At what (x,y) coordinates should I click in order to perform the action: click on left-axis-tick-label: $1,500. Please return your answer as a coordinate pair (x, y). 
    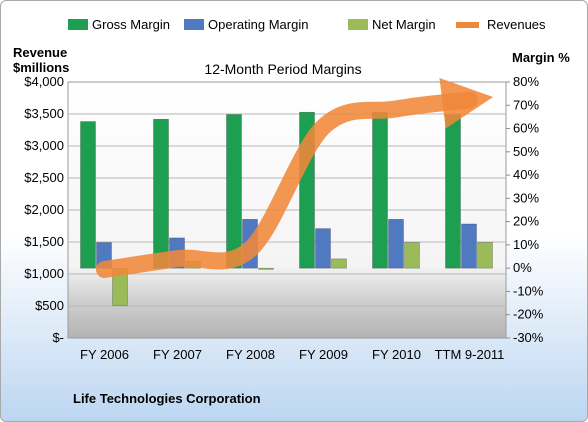
    Looking at the image, I should click on (44, 241).